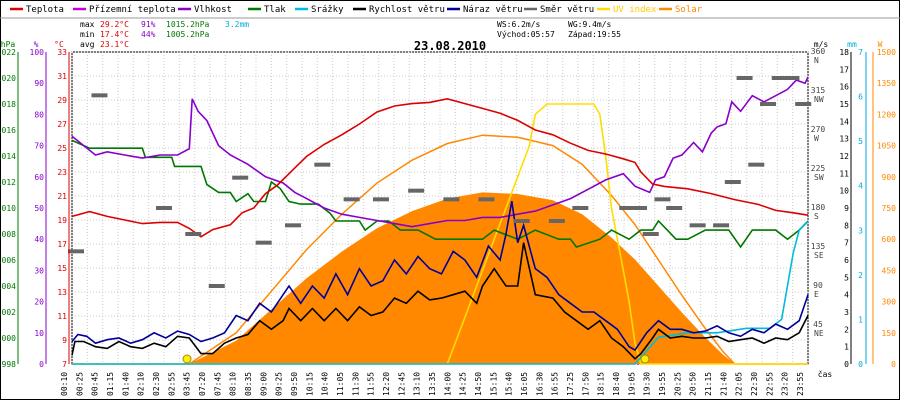 The width and height of the screenshot is (900, 400). Describe the element at coordinates (819, 333) in the screenshot. I see `direction-axis-label: NE` at that location.